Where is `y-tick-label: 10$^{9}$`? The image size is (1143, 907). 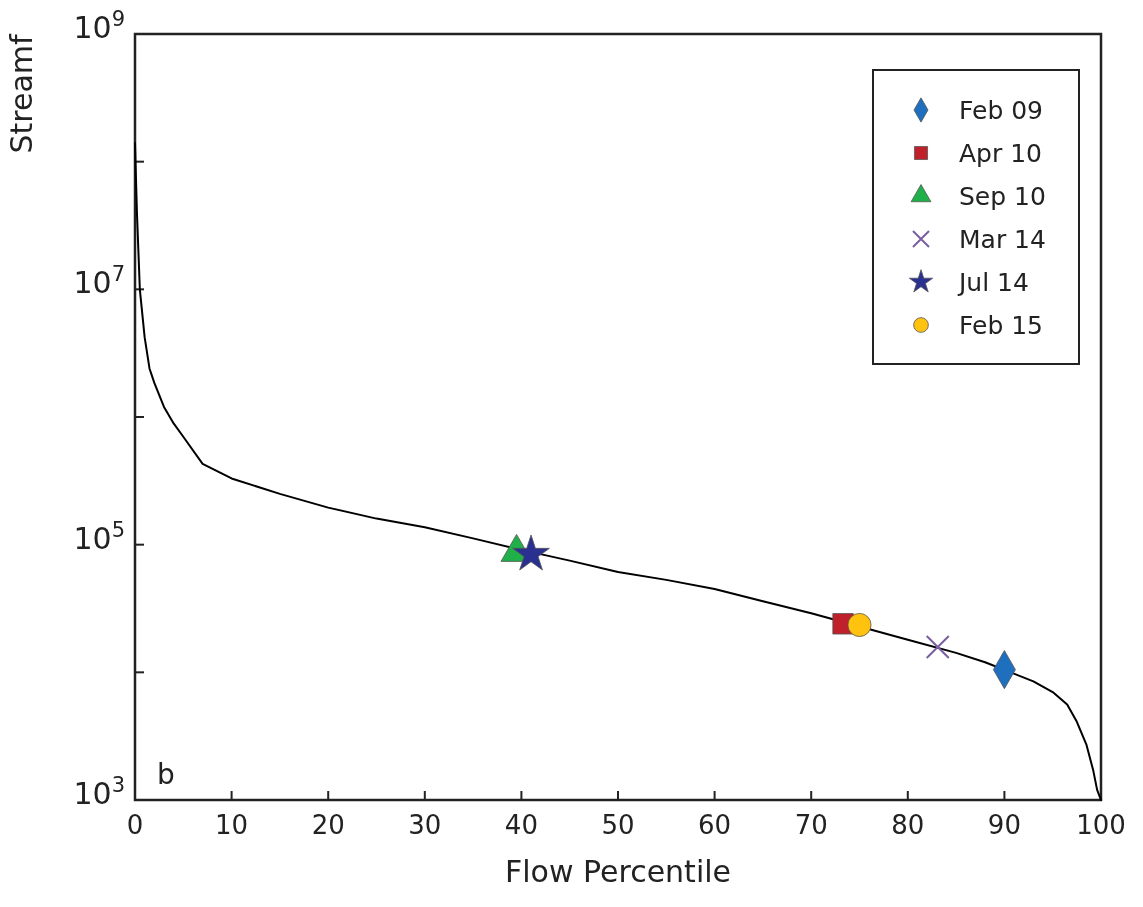
y-tick-label: 10$^{9}$ is located at coordinates (99, 26).